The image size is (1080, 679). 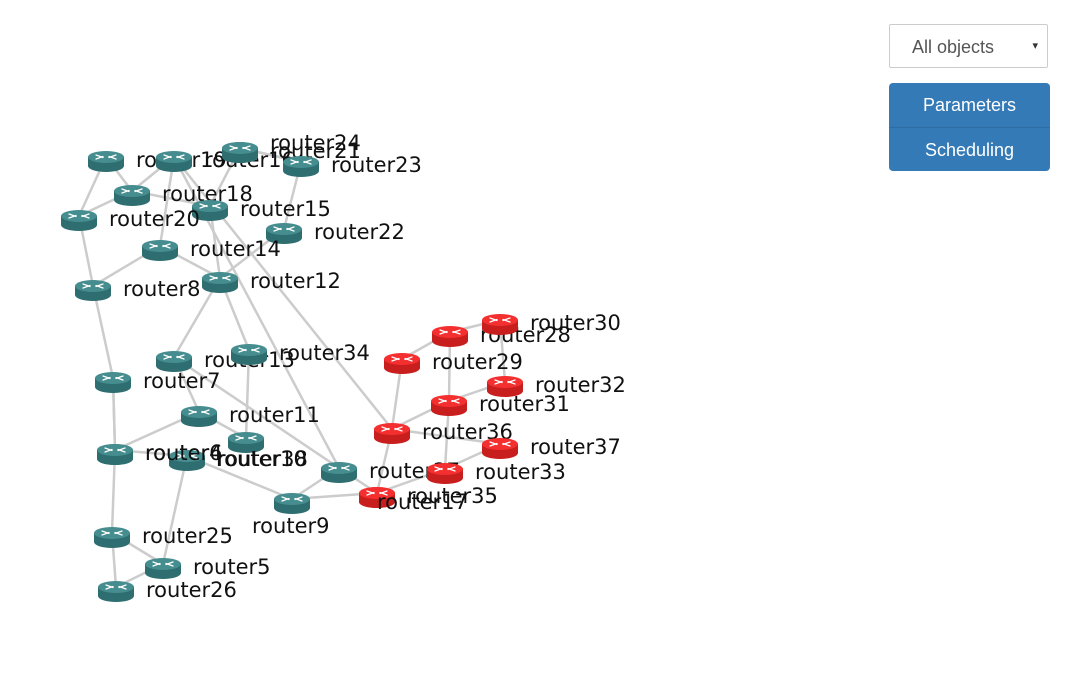 I want to click on router-label: router29, so click(x=477, y=362).